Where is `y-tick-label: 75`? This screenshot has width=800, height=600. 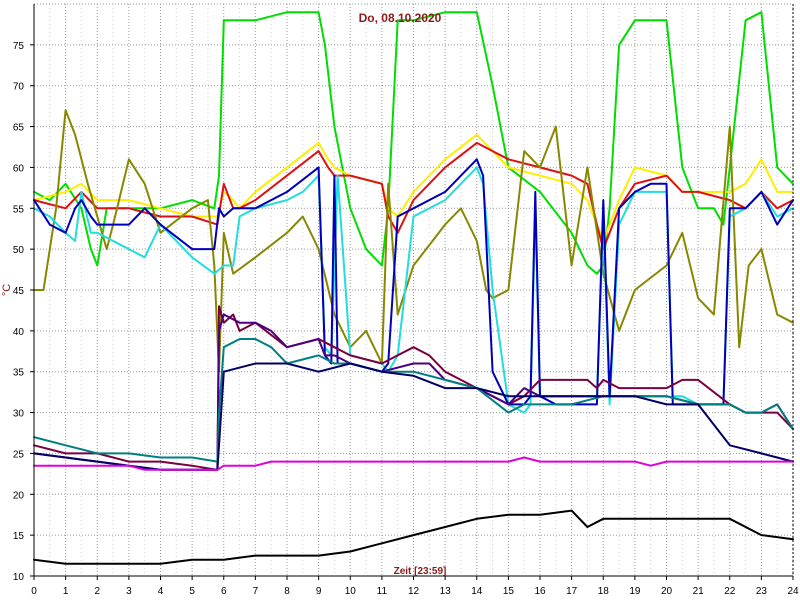 y-tick-label: 75 is located at coordinates (19, 46).